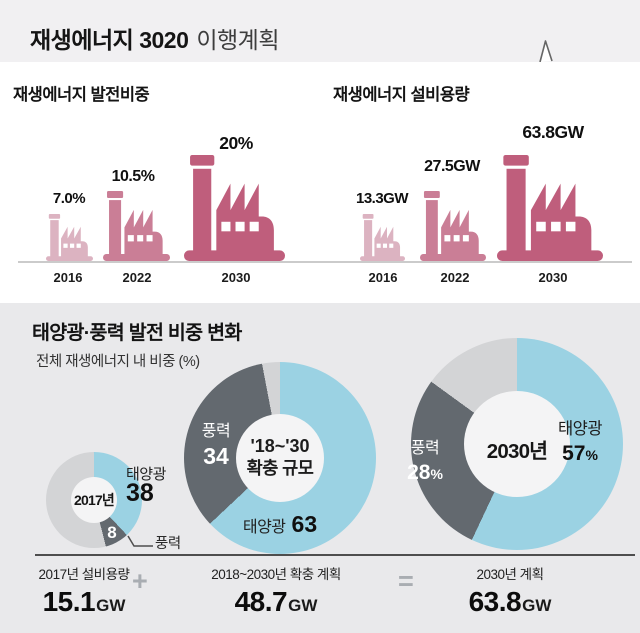 The width and height of the screenshot is (640, 633). Describe the element at coordinates (335, 555) in the screenshot. I see `formula-separator-line` at that location.